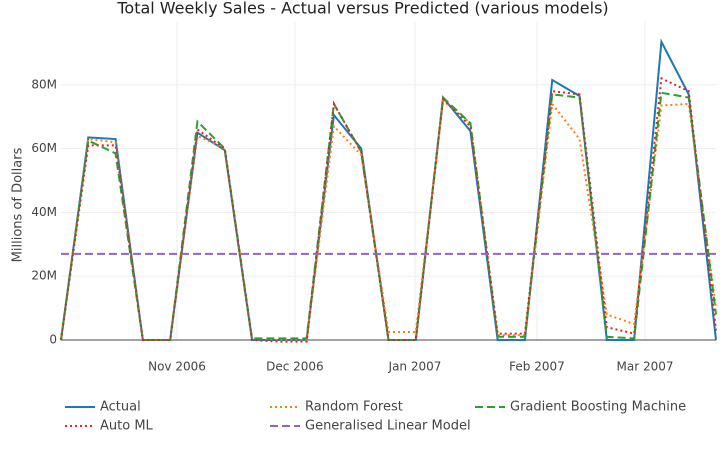 The width and height of the screenshot is (727, 450). I want to click on x-tick-label: Jan 2007, so click(415, 367).